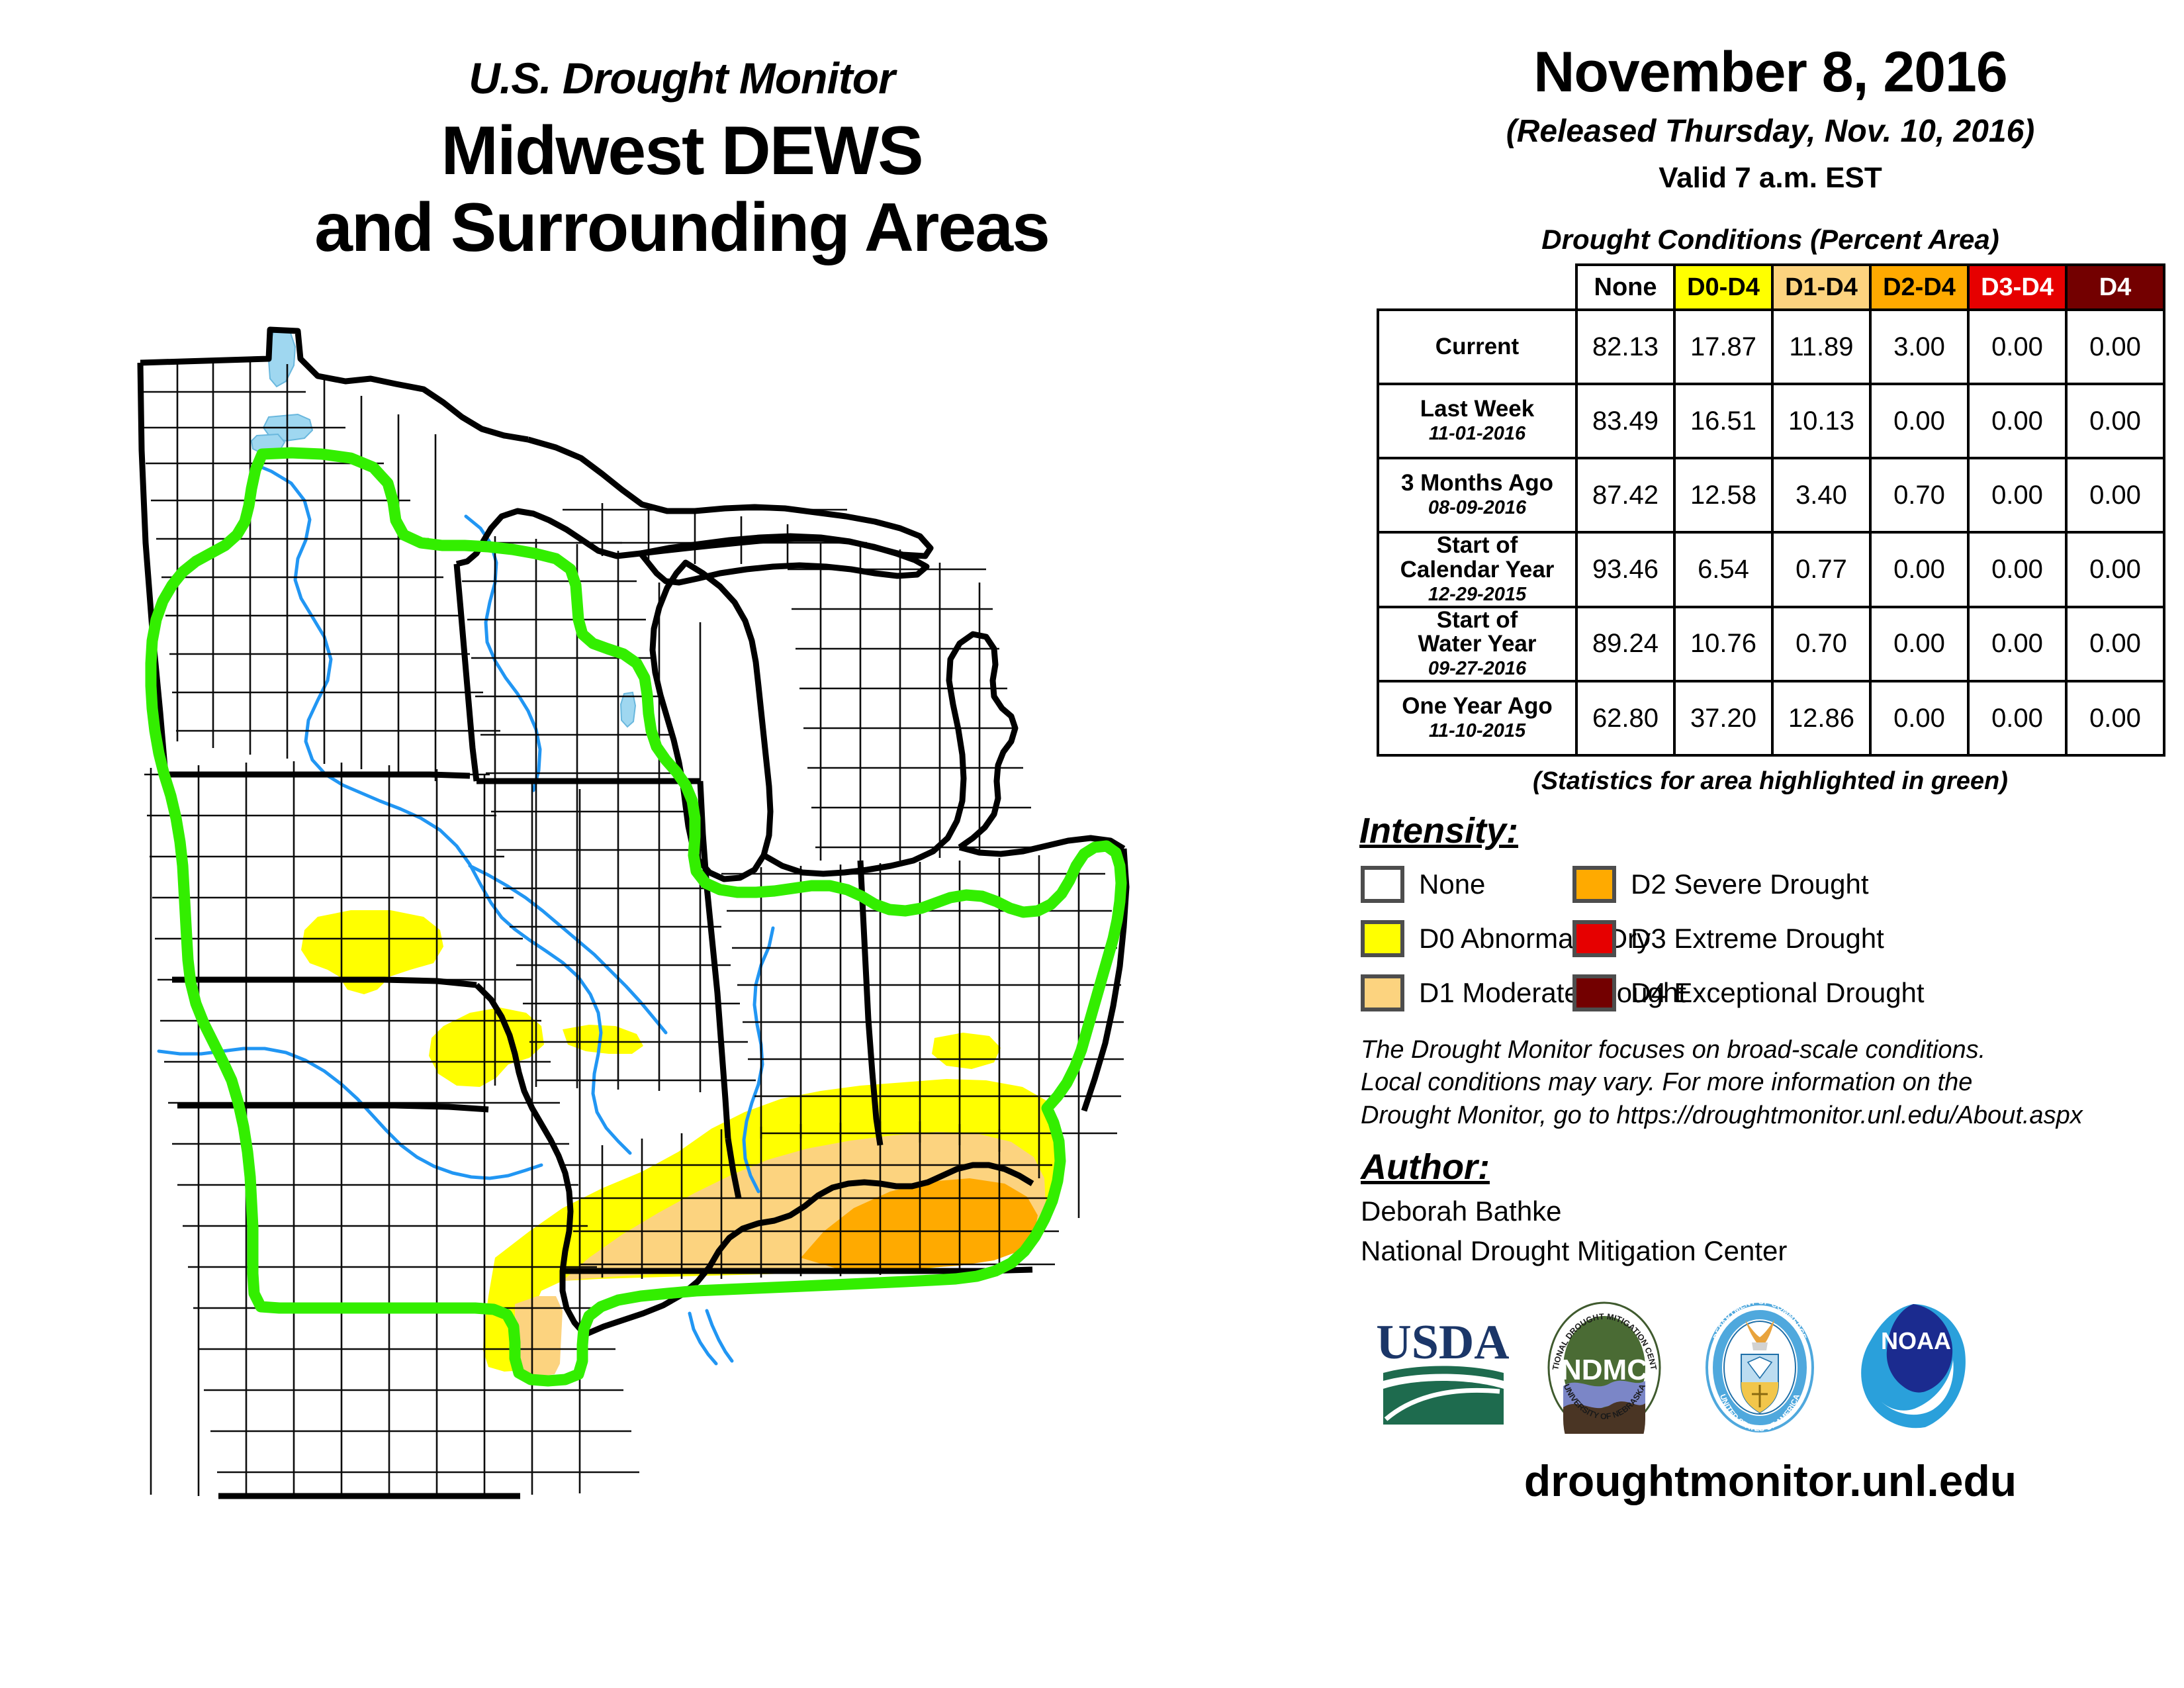 The image size is (2184, 1688). What do you see at coordinates (1920, 287) in the screenshot?
I see `col-header-d2d4: D2-D4` at bounding box center [1920, 287].